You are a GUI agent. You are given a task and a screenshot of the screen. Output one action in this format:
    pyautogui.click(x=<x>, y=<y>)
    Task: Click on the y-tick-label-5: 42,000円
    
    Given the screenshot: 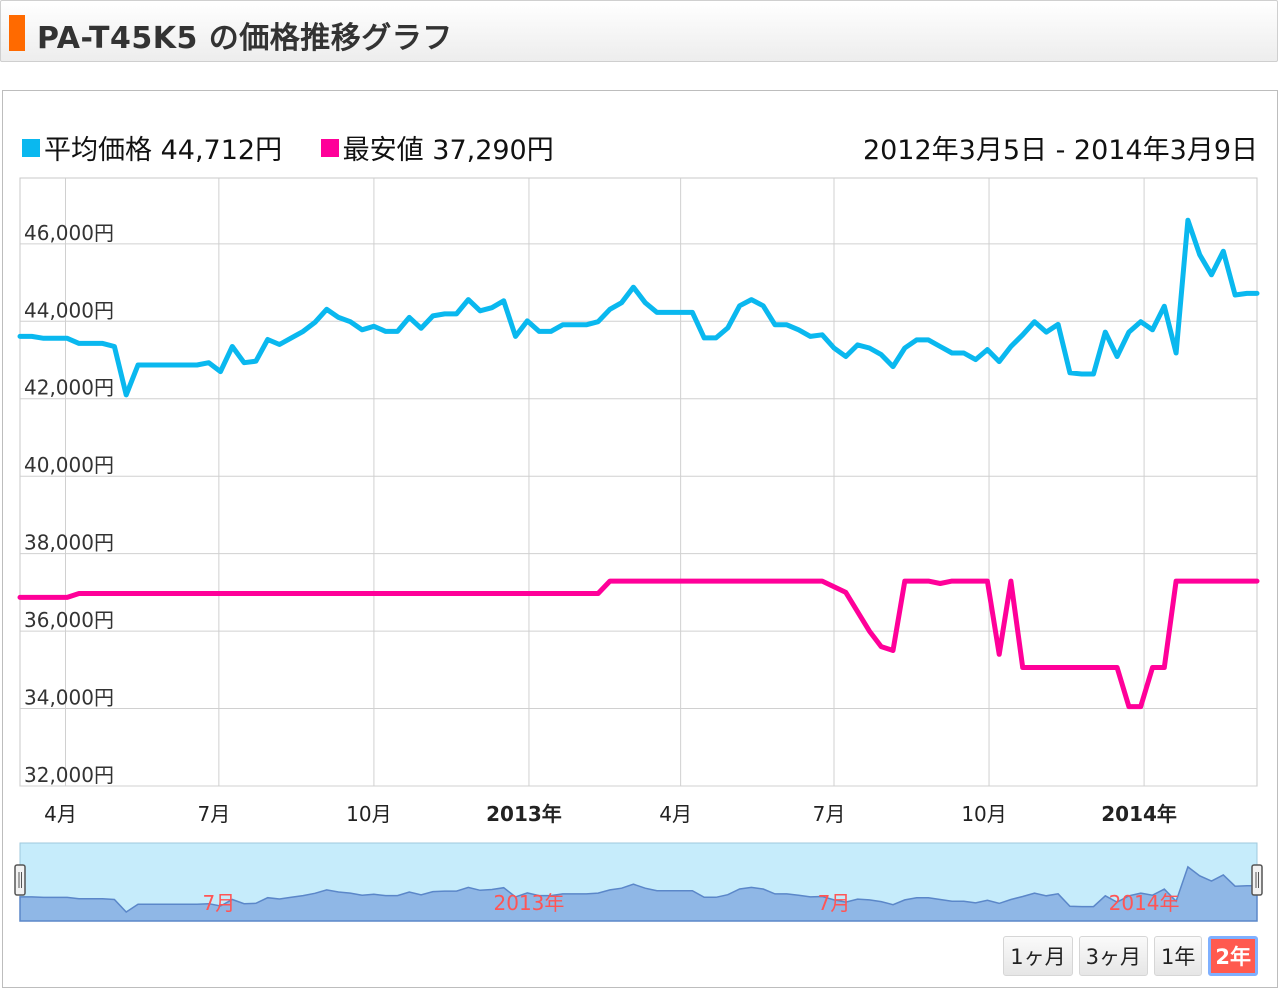 What is the action you would take?
    pyautogui.click(x=69, y=388)
    